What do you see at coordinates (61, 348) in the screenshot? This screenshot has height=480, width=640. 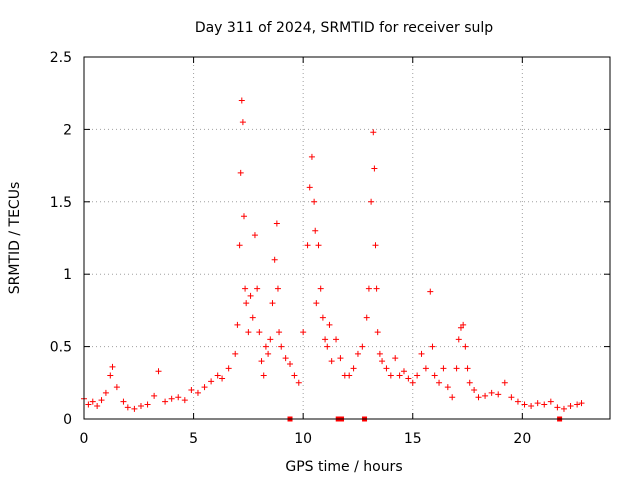 I see `y-tick-label: 0.5` at bounding box center [61, 348].